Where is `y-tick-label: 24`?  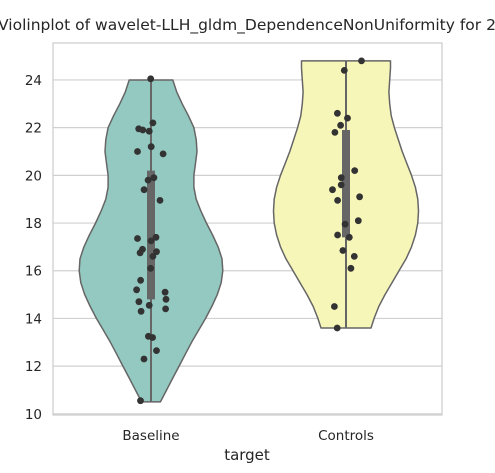
y-tick-label: 24 is located at coordinates (33, 81).